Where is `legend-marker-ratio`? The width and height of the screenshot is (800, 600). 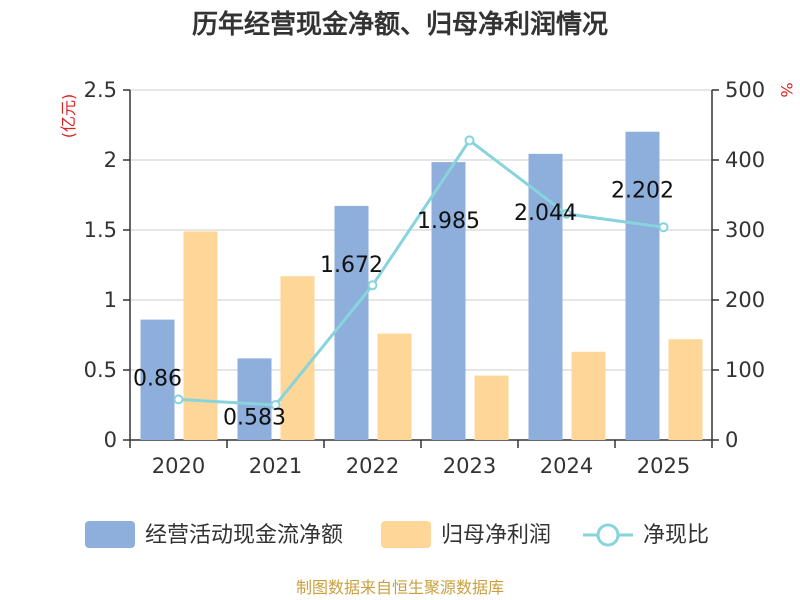 legend-marker-ratio is located at coordinates (608, 535).